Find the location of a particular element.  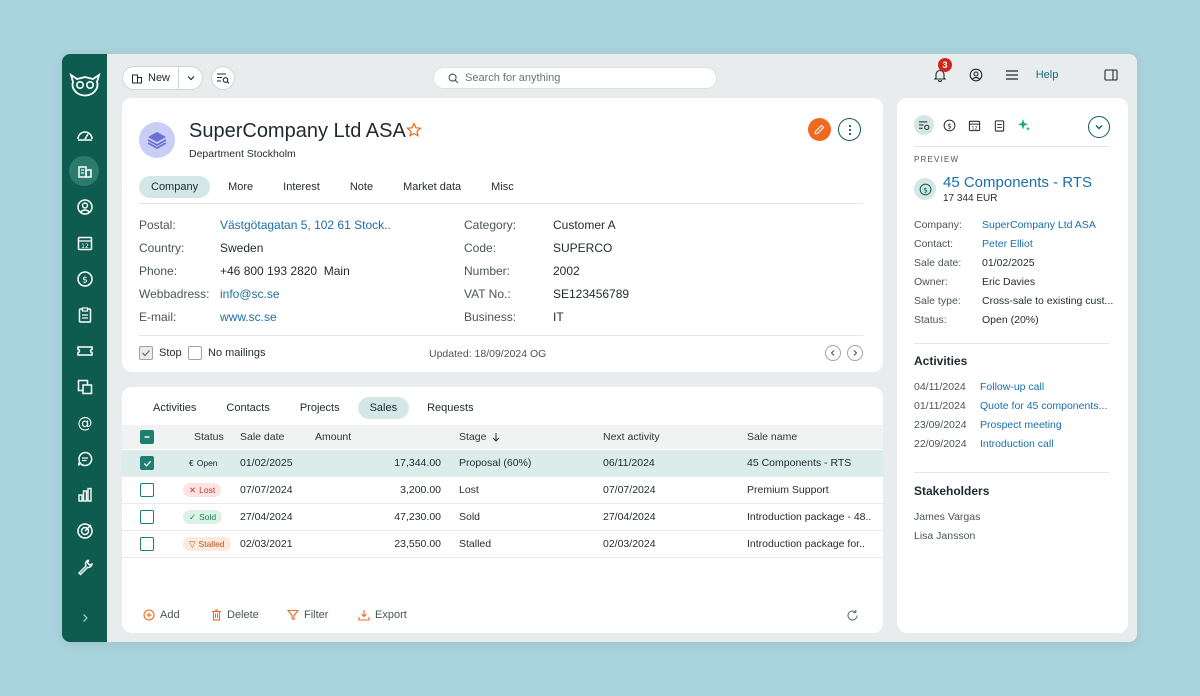

new-button-label: New is located at coordinates (151, 78).